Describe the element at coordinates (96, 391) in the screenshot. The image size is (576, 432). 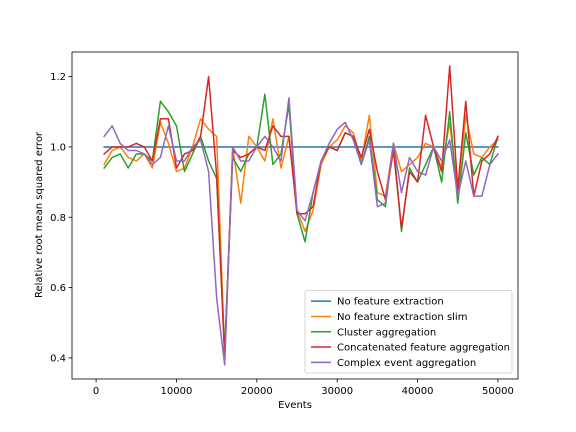
I see `x-tick-label: 0` at that location.